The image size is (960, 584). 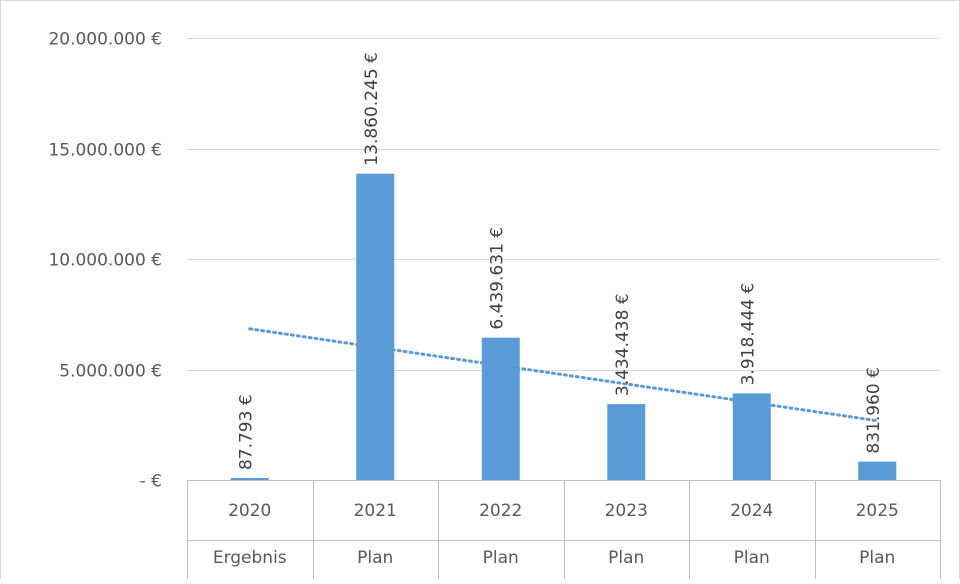 I want to click on trendline, so click(x=563, y=375).